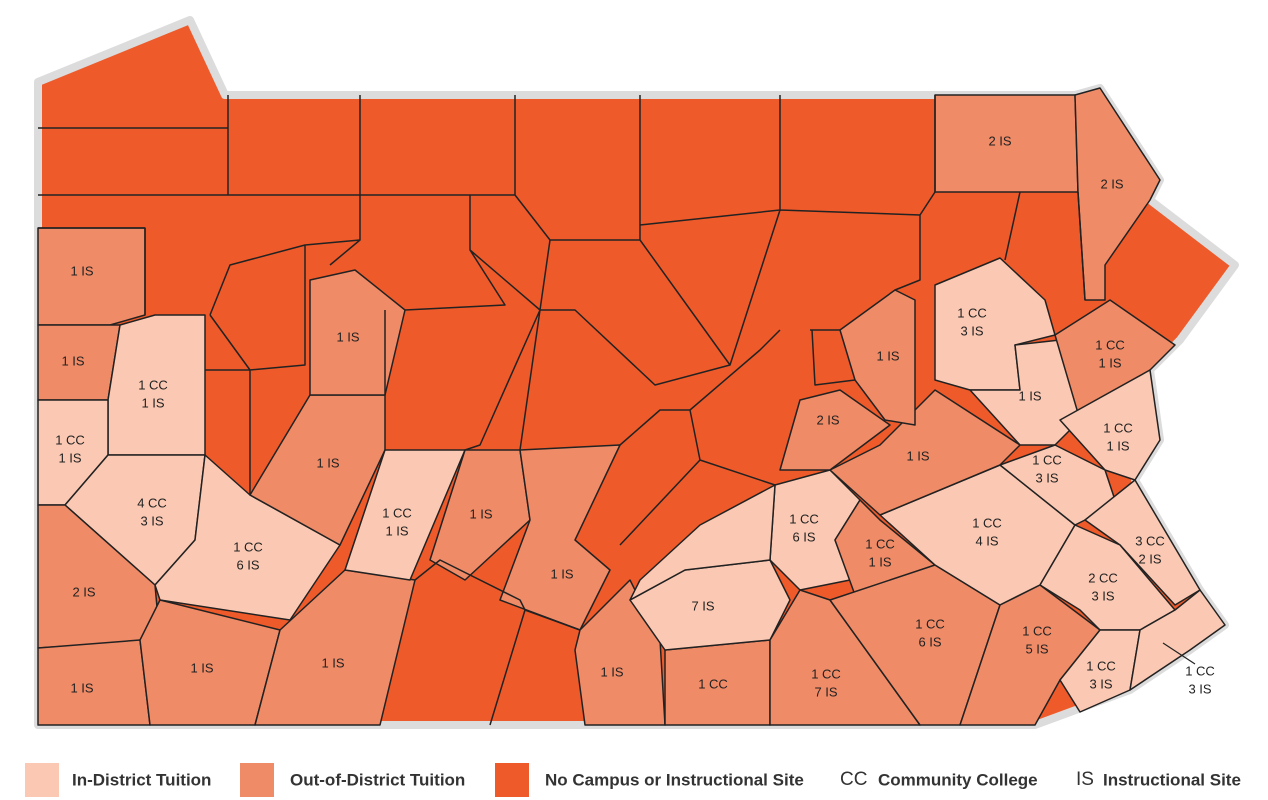 The width and height of the screenshot is (1268, 800). I want to click on county-label: 2 CC, so click(1103, 577).